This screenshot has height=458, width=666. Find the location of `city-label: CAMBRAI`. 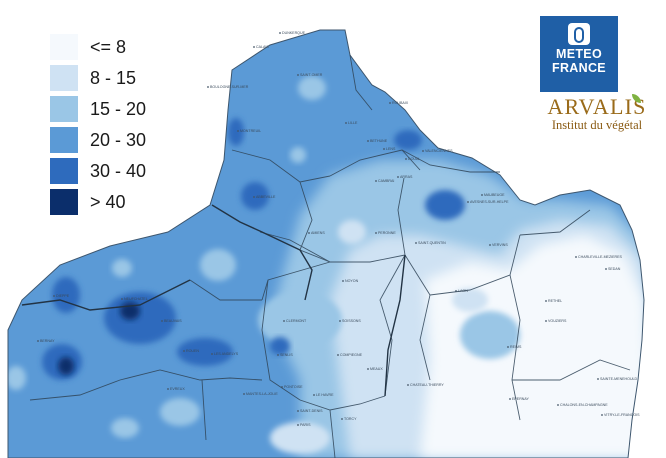

city-label: CAMBRAI is located at coordinates (386, 181).